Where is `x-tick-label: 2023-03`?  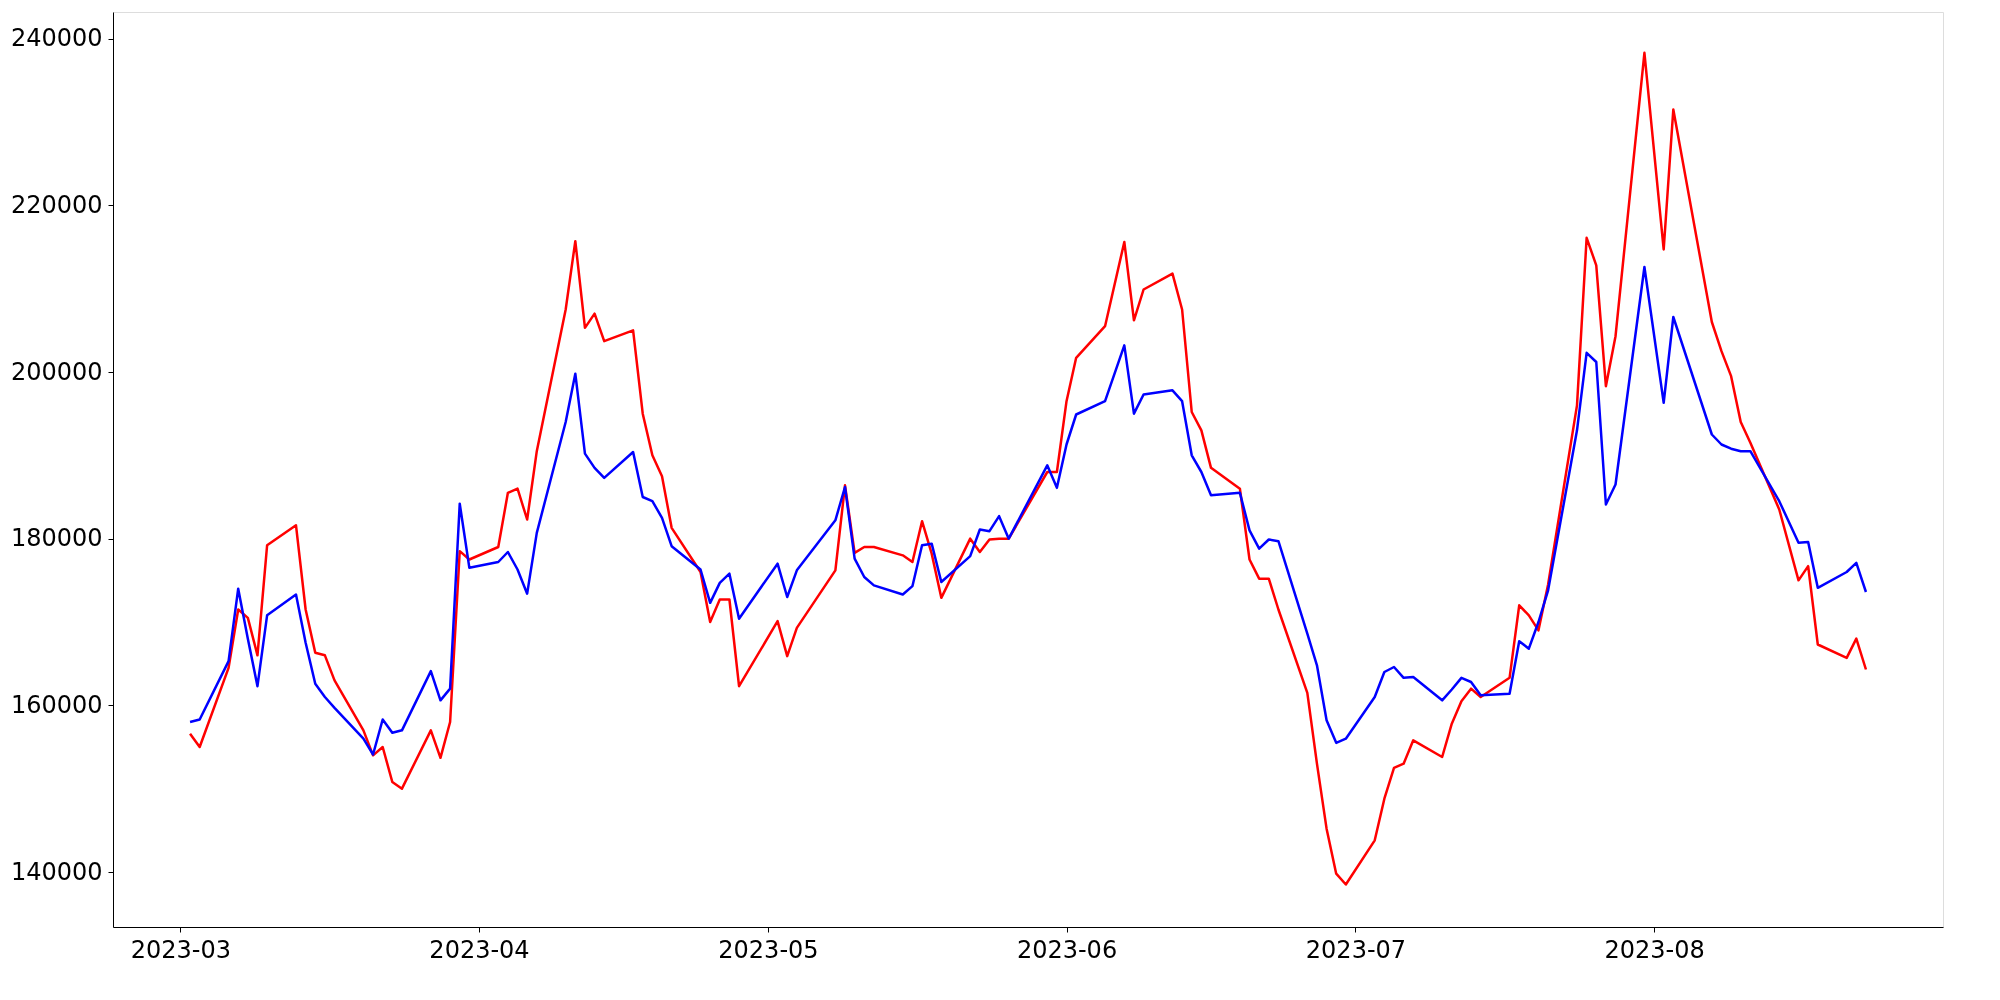 x-tick-label: 2023-03 is located at coordinates (181, 949).